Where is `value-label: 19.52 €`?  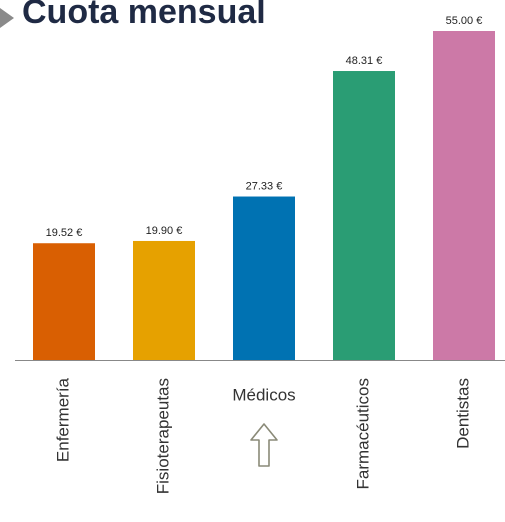
value-label: 19.52 € is located at coordinates (64, 233).